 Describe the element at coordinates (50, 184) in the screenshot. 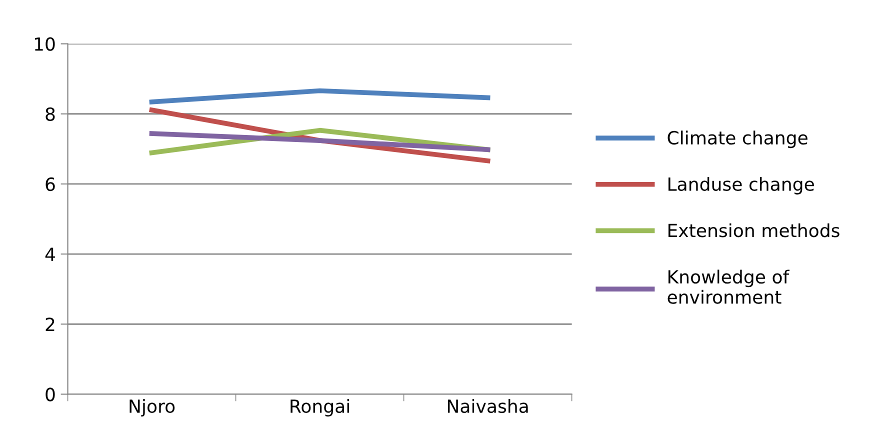

I see `y-tick-label: 6` at that location.